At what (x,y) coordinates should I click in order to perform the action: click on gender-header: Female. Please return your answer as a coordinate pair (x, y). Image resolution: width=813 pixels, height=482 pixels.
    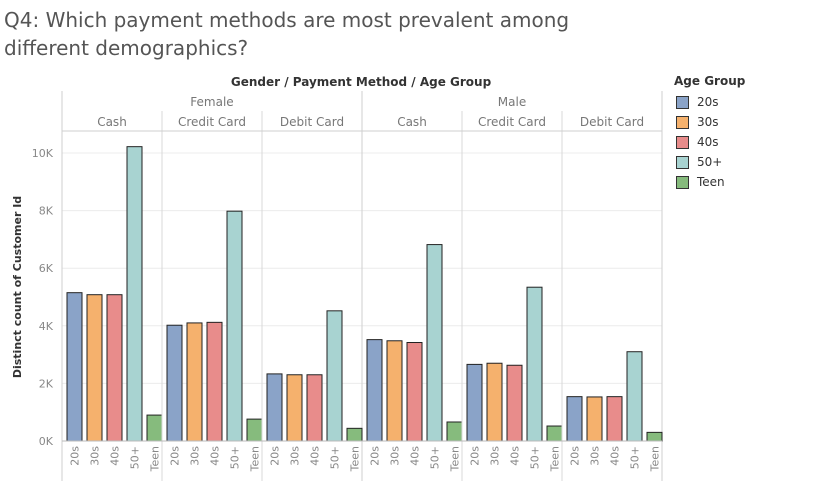
    Looking at the image, I should click on (211, 102).